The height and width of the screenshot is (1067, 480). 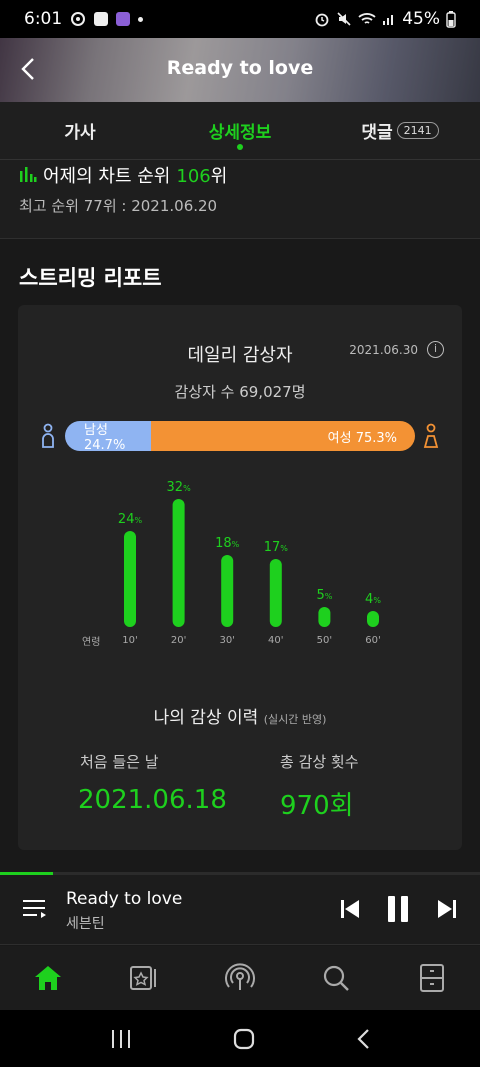 I want to click on nav-search, so click(x=336, y=978).